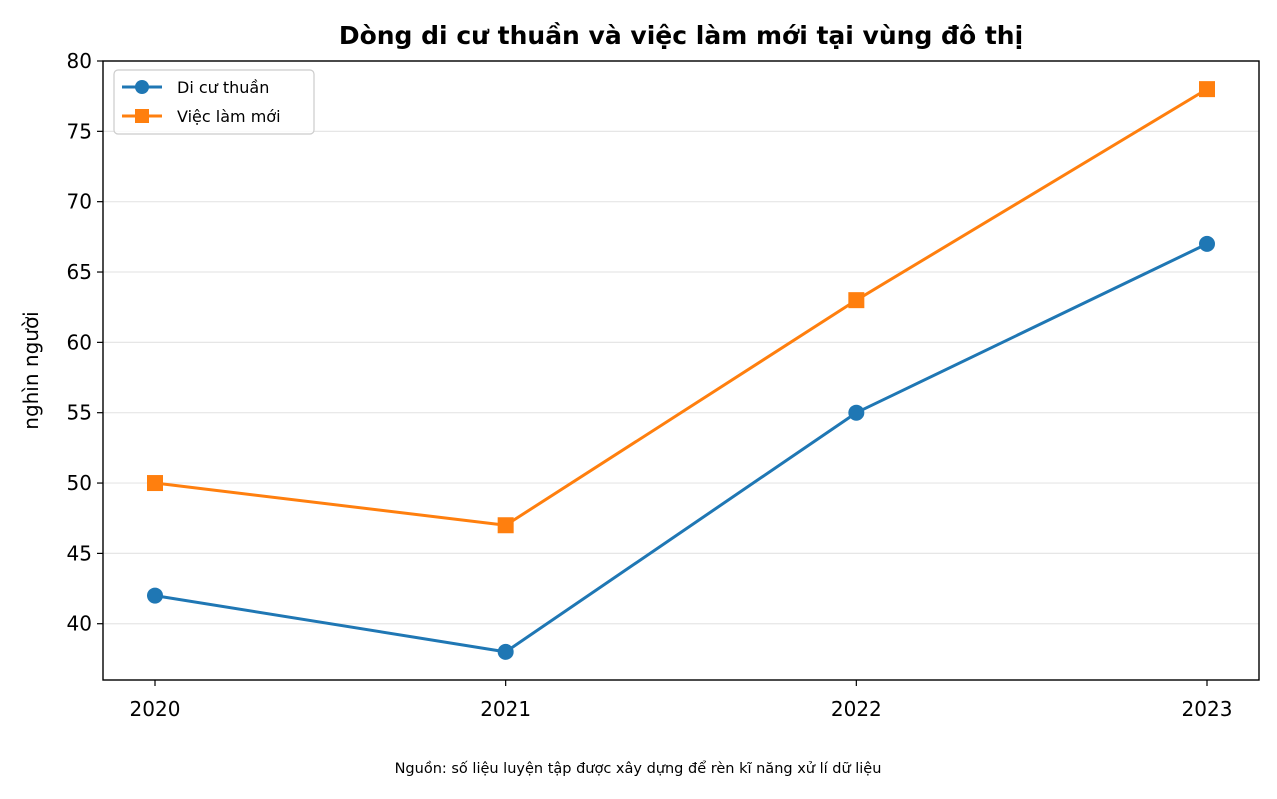  What do you see at coordinates (79, 624) in the screenshot?
I see `y-tick-label: 40` at bounding box center [79, 624].